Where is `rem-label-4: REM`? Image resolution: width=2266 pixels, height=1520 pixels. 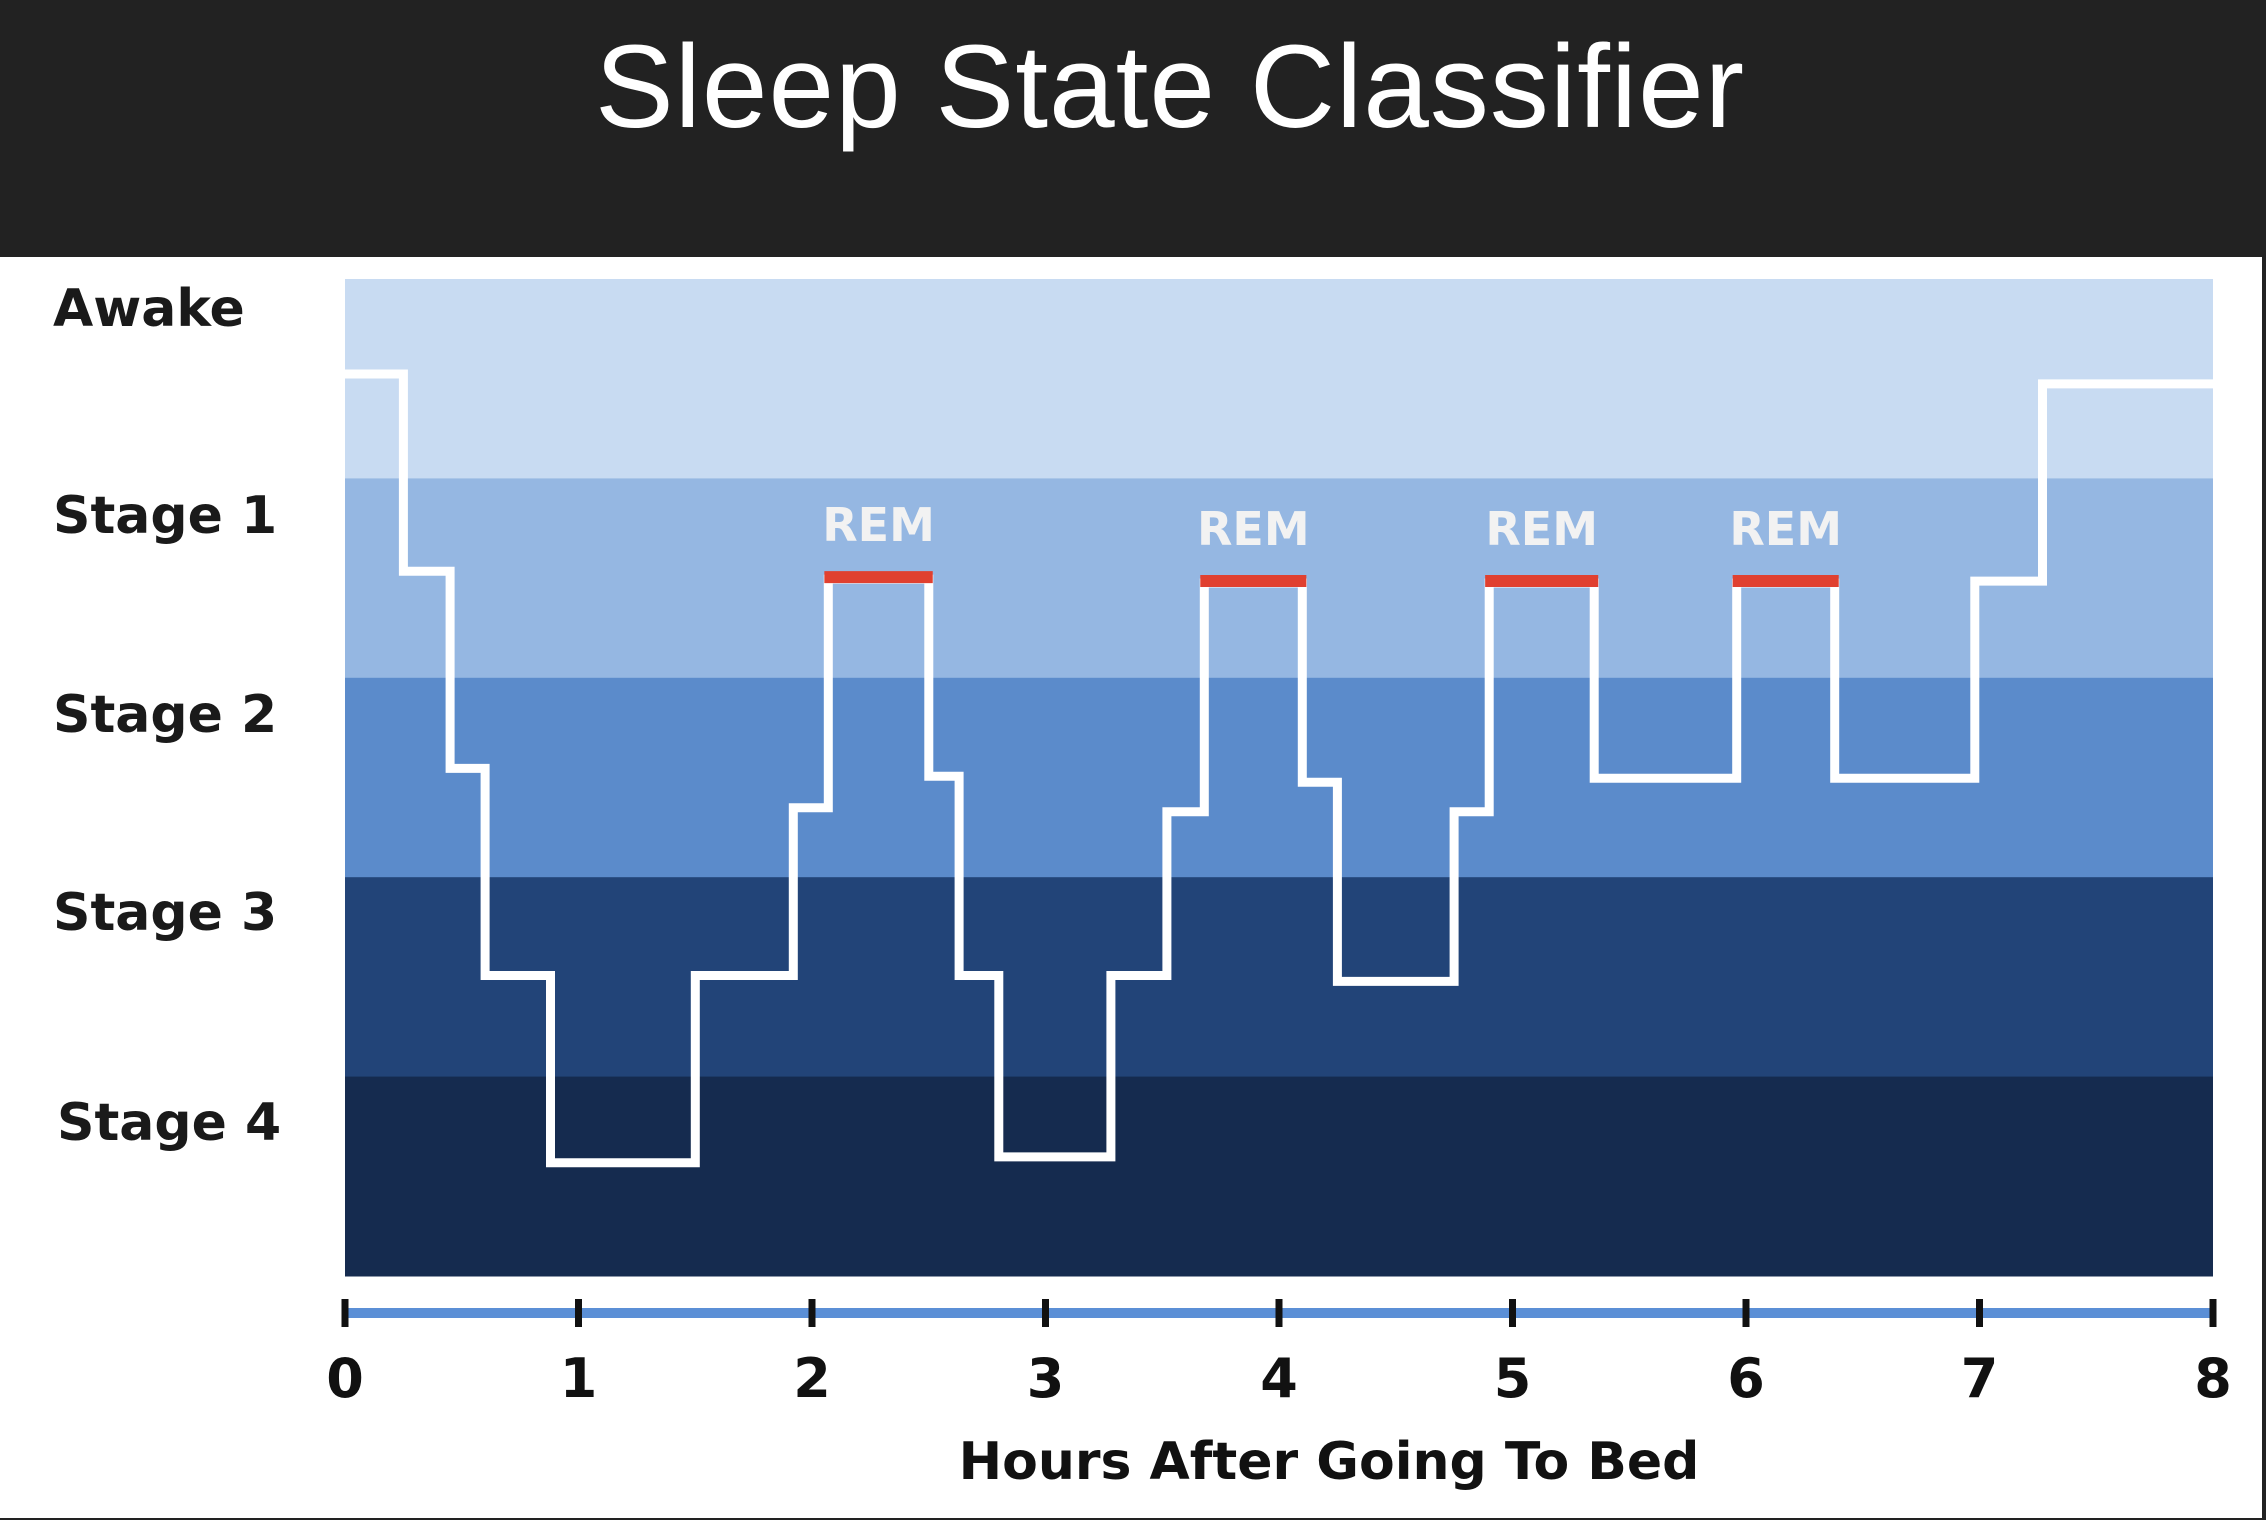
rem-label-4: REM is located at coordinates (1785, 529).